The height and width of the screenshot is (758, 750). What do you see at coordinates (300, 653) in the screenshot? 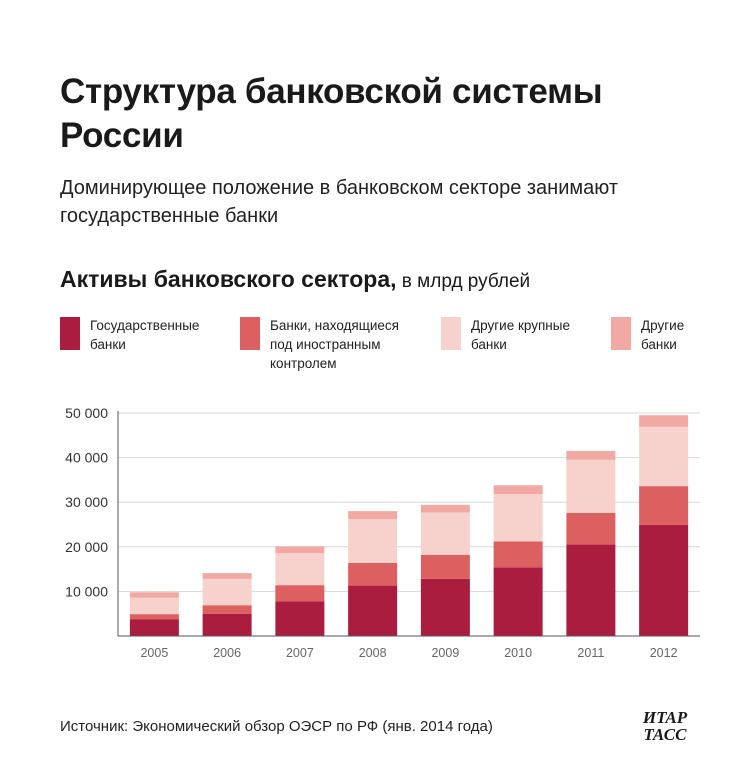
I see `x-tick-label: 2007` at bounding box center [300, 653].